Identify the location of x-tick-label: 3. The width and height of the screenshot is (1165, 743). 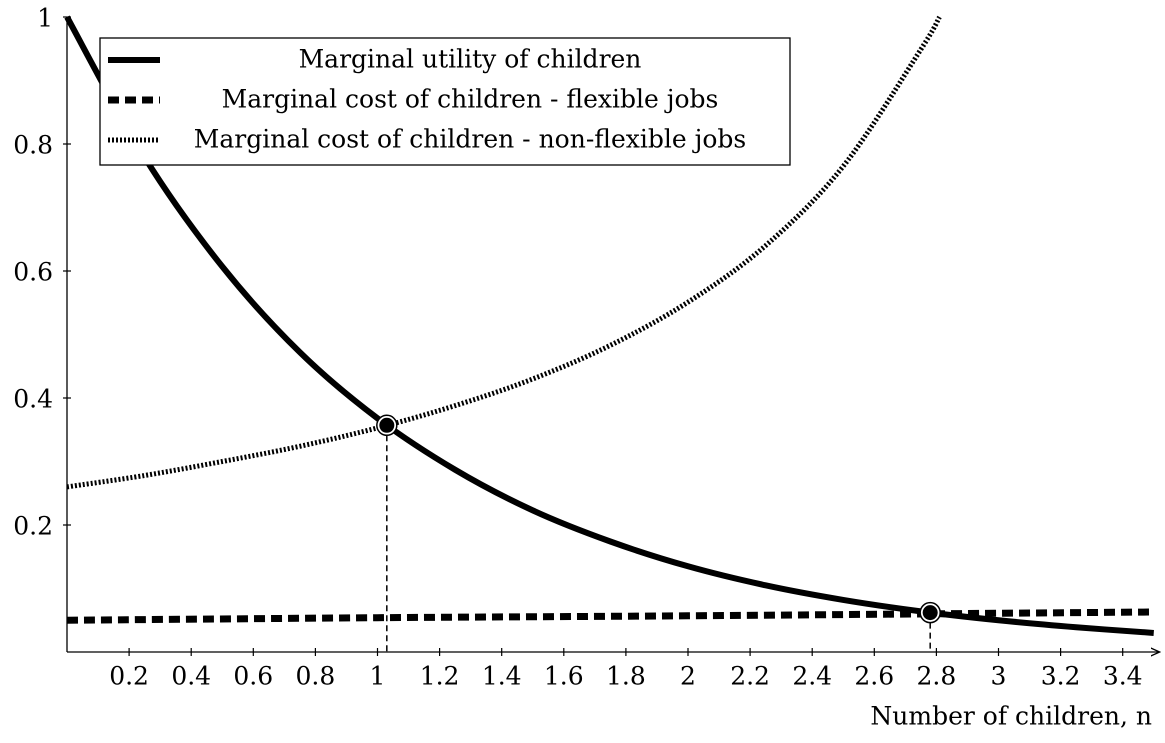
(999, 676).